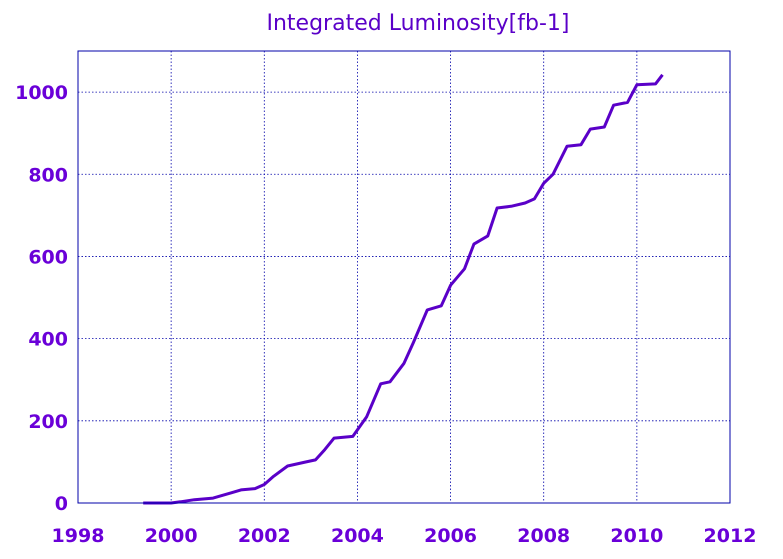 The height and width of the screenshot is (559, 783). I want to click on chart-title: Integrated Luminosity[fb-1], so click(418, 23).